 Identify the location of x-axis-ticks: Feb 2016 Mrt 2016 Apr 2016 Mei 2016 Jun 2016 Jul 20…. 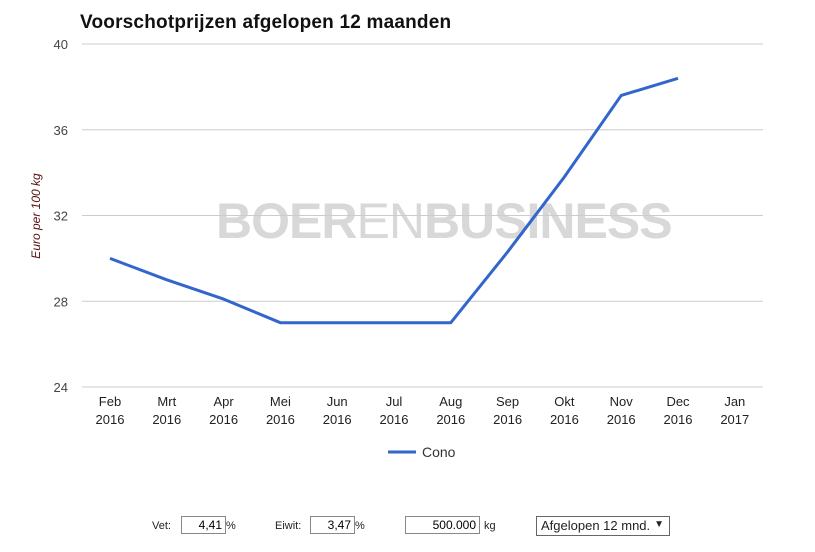
(423, 410).